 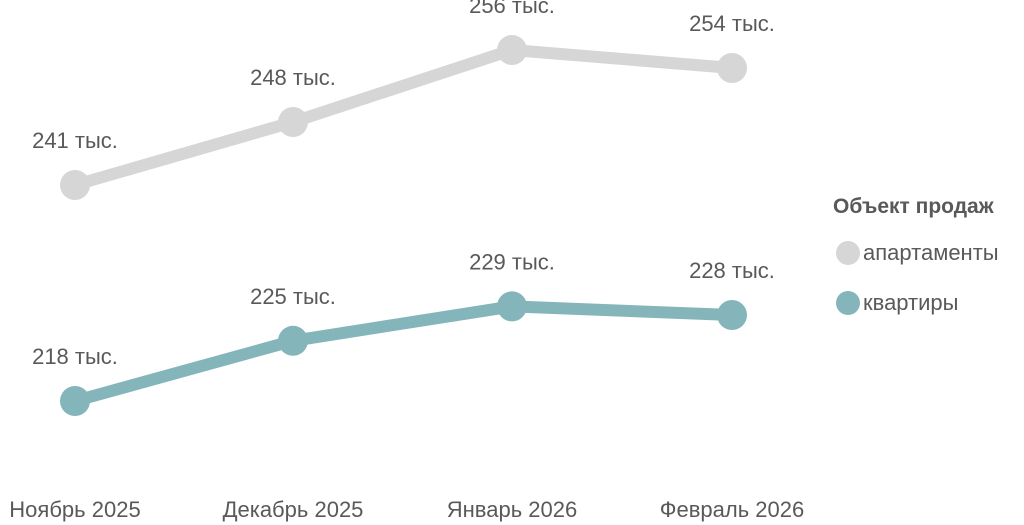 I want to click on legend: Объект продаж апартаменты квартиры, so click(x=916, y=262).